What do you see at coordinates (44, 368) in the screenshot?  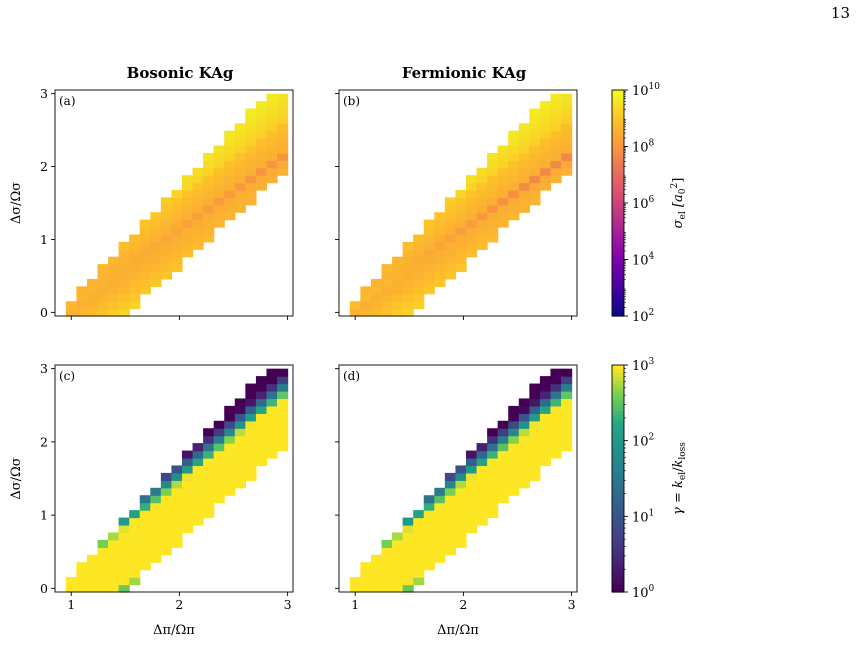 I see `y-tick-label: 3` at bounding box center [44, 368].